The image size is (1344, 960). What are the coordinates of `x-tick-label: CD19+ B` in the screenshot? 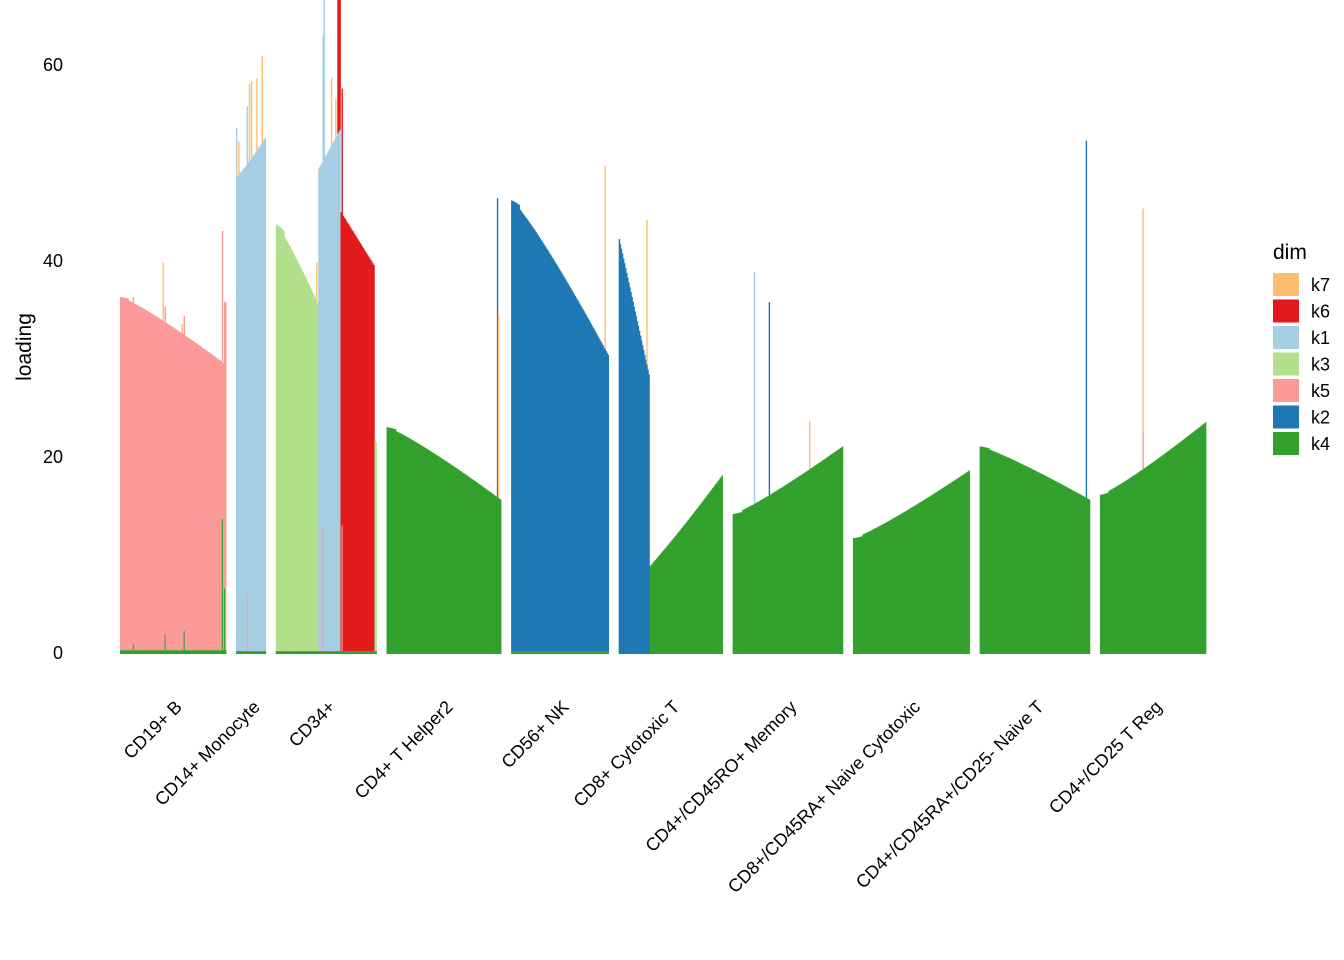 It's located at (153, 730).